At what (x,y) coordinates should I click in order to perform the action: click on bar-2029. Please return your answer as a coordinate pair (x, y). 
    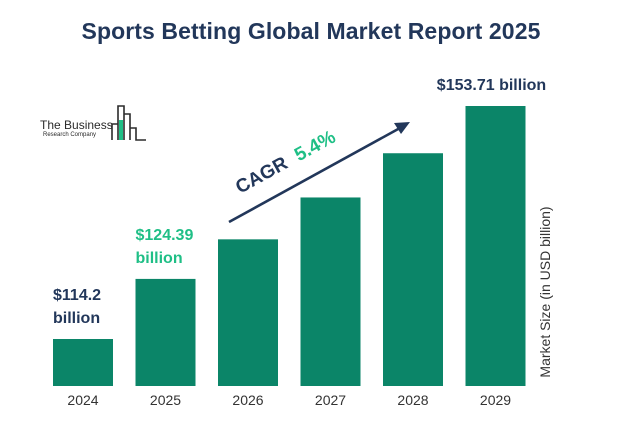
    Looking at the image, I should click on (495, 246).